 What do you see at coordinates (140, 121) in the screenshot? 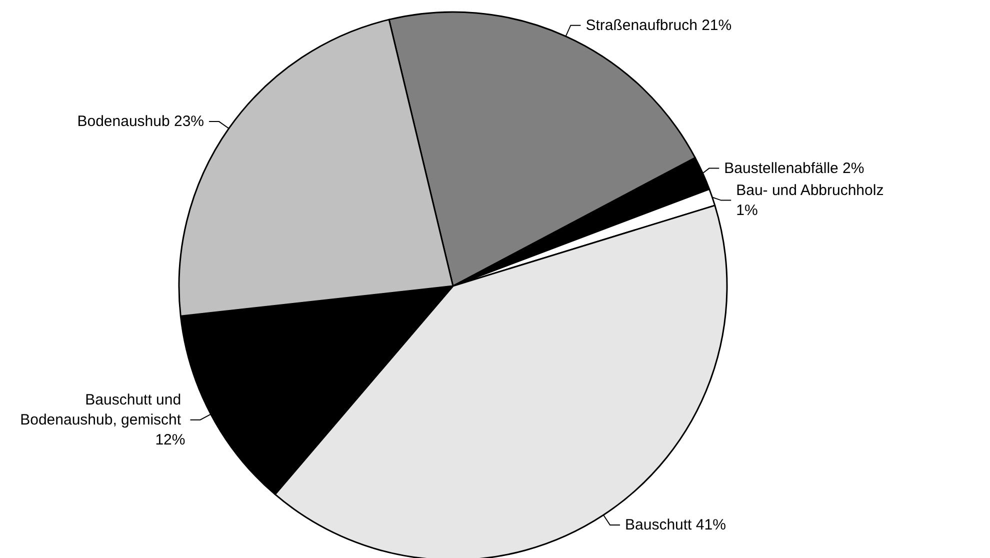
I see `slice-label: Bodenaushub 23%` at bounding box center [140, 121].